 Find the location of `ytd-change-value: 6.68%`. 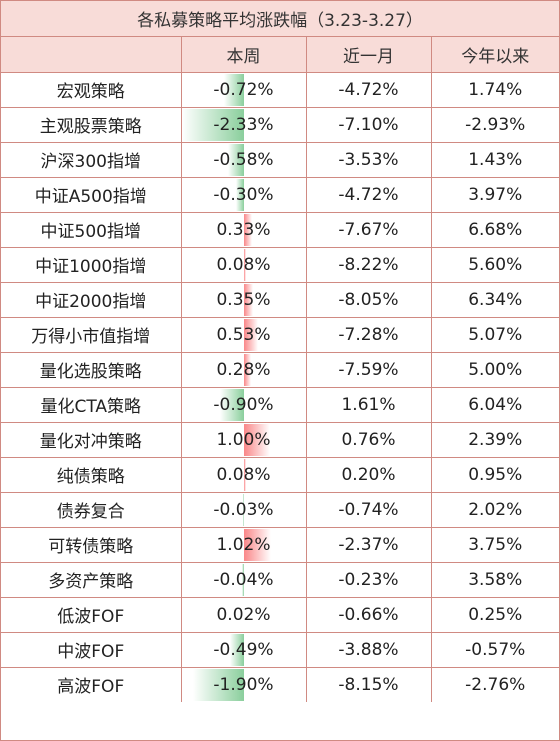

ytd-change-value: 6.68% is located at coordinates (494, 229).